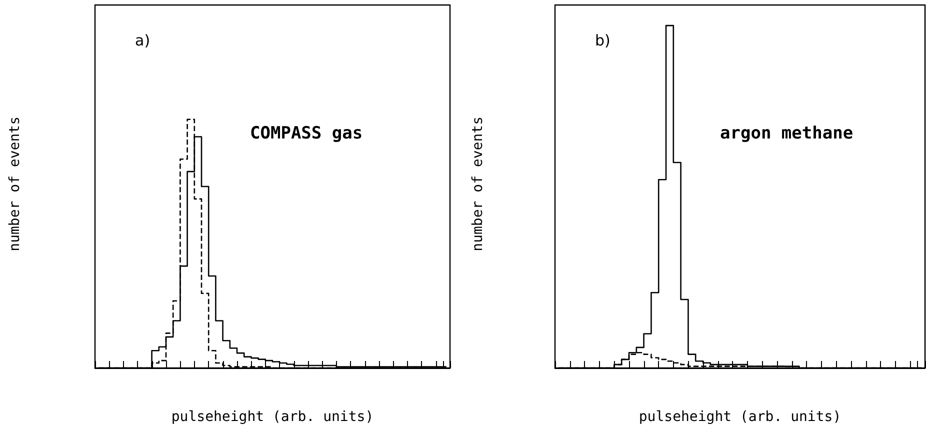  What do you see at coordinates (306, 134) in the screenshot?
I see `annotation: COMPASS gas` at bounding box center [306, 134].